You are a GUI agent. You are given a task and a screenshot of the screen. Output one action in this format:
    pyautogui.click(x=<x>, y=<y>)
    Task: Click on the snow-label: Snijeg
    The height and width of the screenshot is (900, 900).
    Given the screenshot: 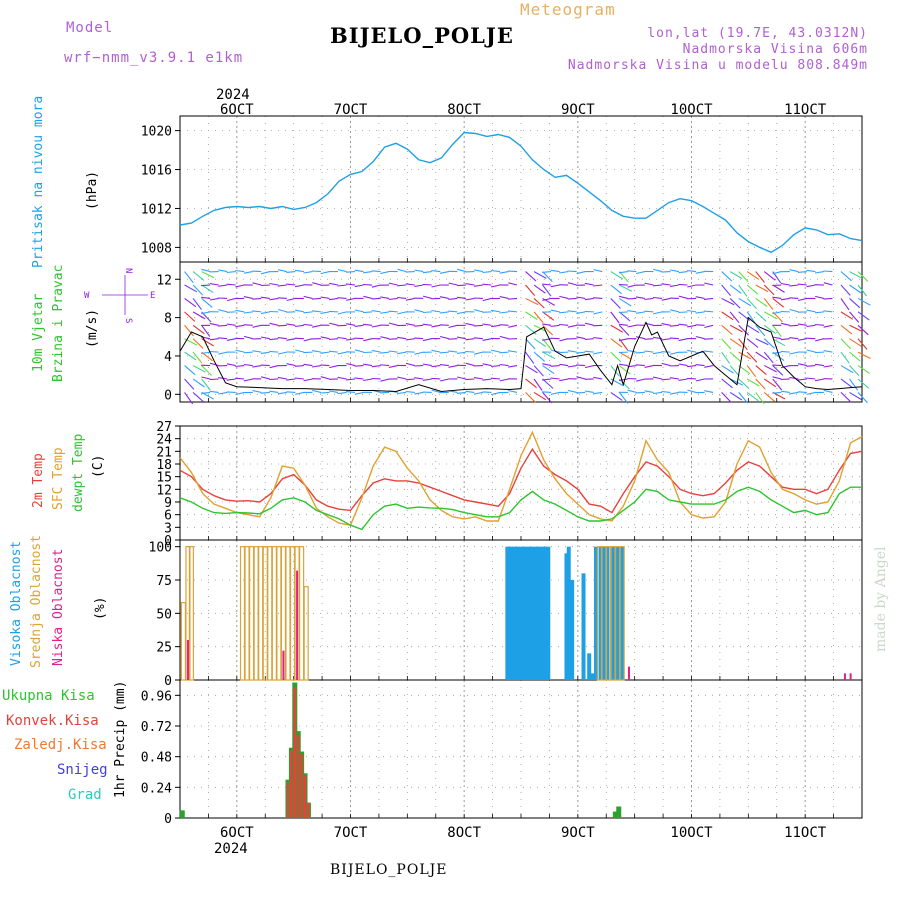 What is the action you would take?
    pyautogui.click(x=82, y=770)
    